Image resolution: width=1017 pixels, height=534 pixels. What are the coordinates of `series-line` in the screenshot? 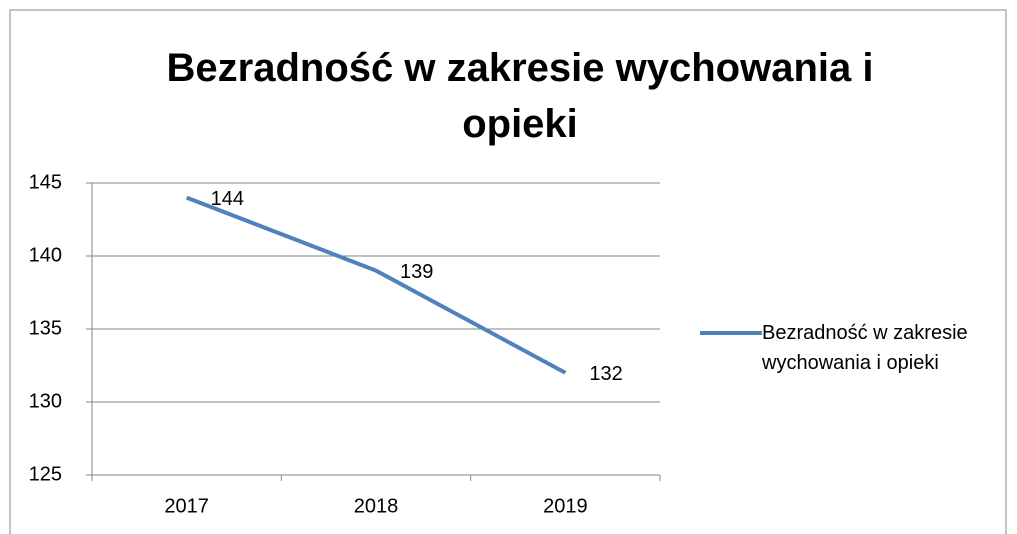 It's located at (376, 285).